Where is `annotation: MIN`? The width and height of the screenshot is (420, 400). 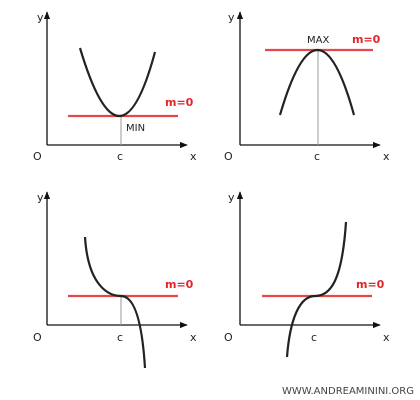
annotation: MIN is located at coordinates (135, 128).